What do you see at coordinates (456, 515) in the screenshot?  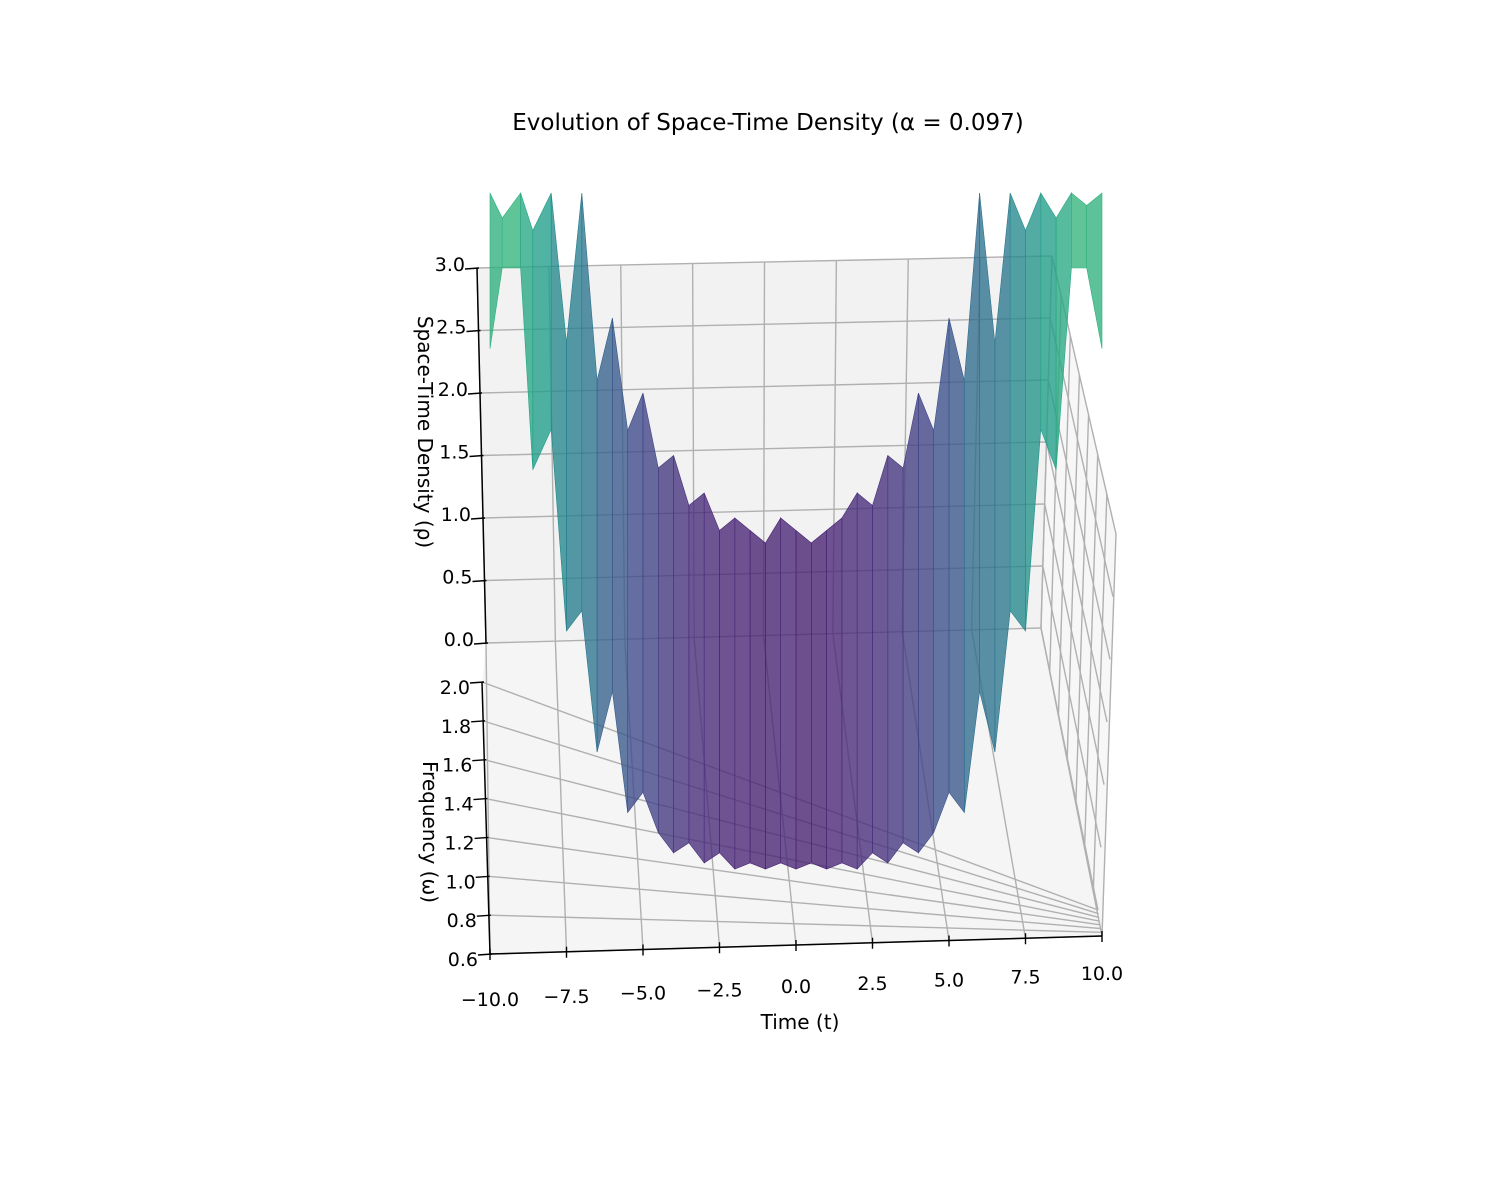 I see `z-tick-label: 1.0` at bounding box center [456, 515].